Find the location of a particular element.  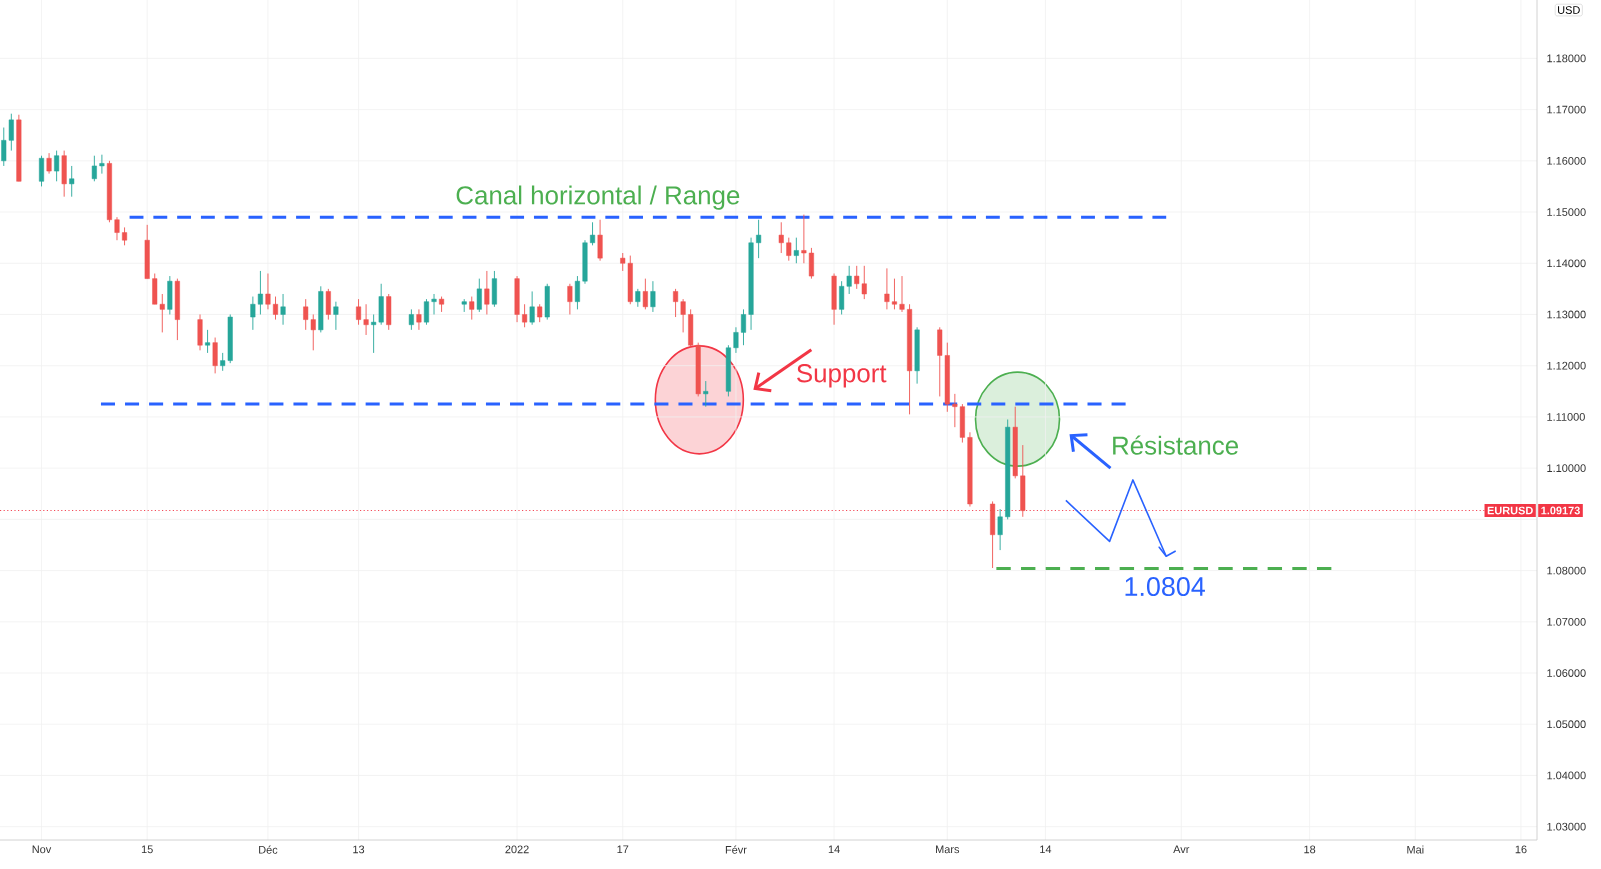

x-tick-label: 18 is located at coordinates (1310, 849).